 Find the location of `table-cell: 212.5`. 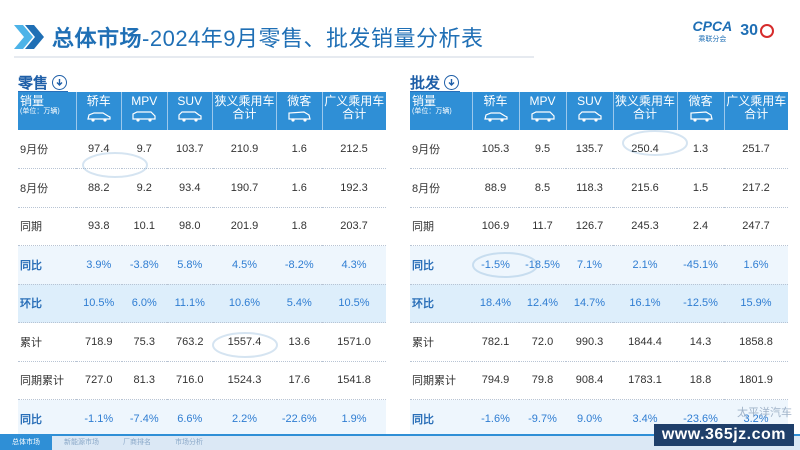

table-cell: 212.5 is located at coordinates (354, 149).